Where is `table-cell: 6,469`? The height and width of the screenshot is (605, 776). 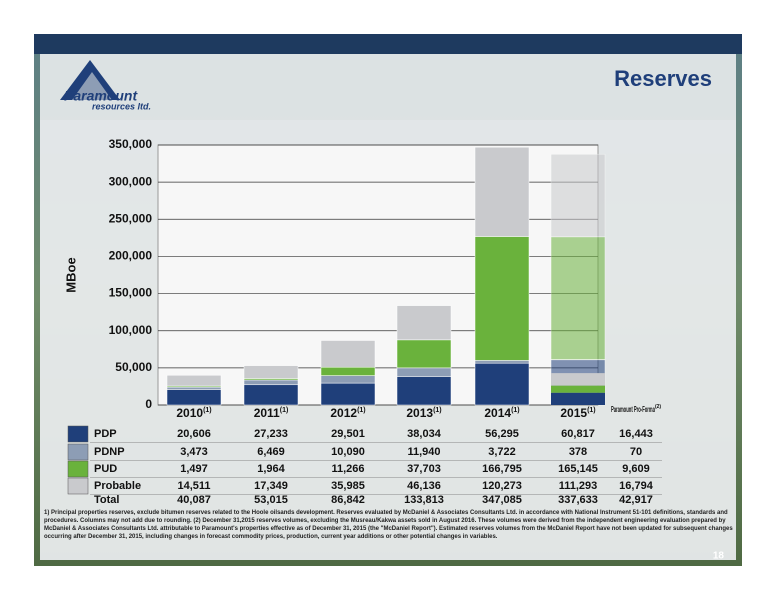 table-cell: 6,469 is located at coordinates (271, 452).